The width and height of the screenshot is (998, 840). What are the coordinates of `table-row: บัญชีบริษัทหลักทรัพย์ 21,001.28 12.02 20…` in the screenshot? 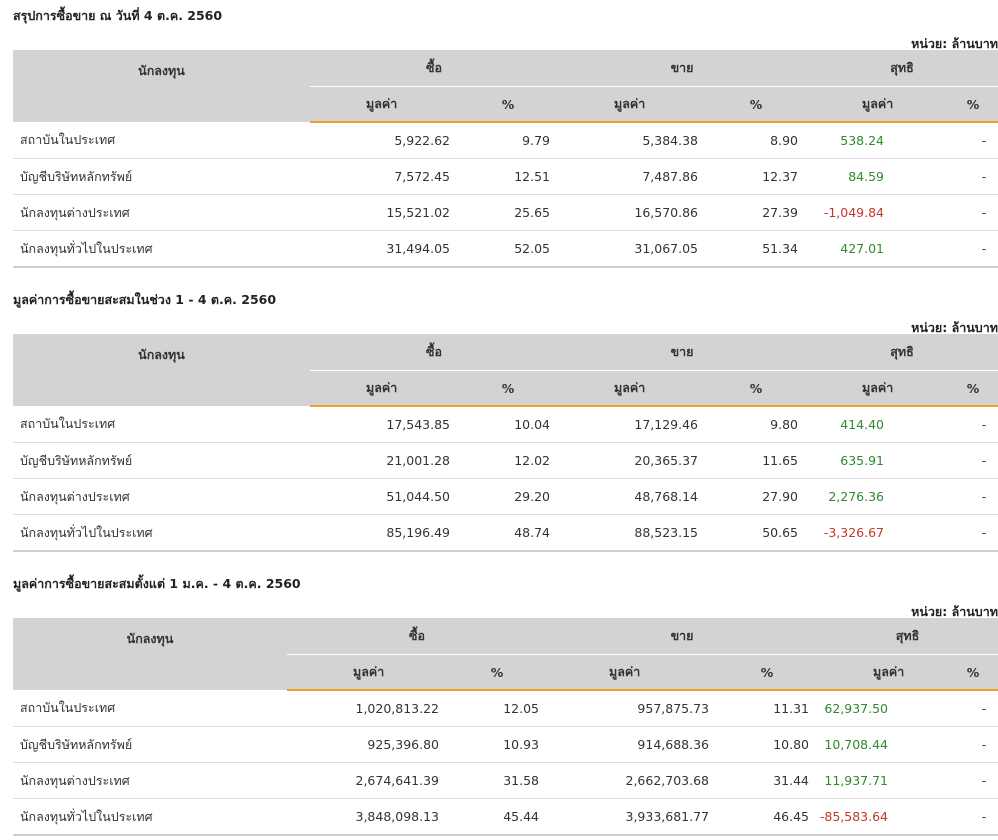 It's located at (505, 460).